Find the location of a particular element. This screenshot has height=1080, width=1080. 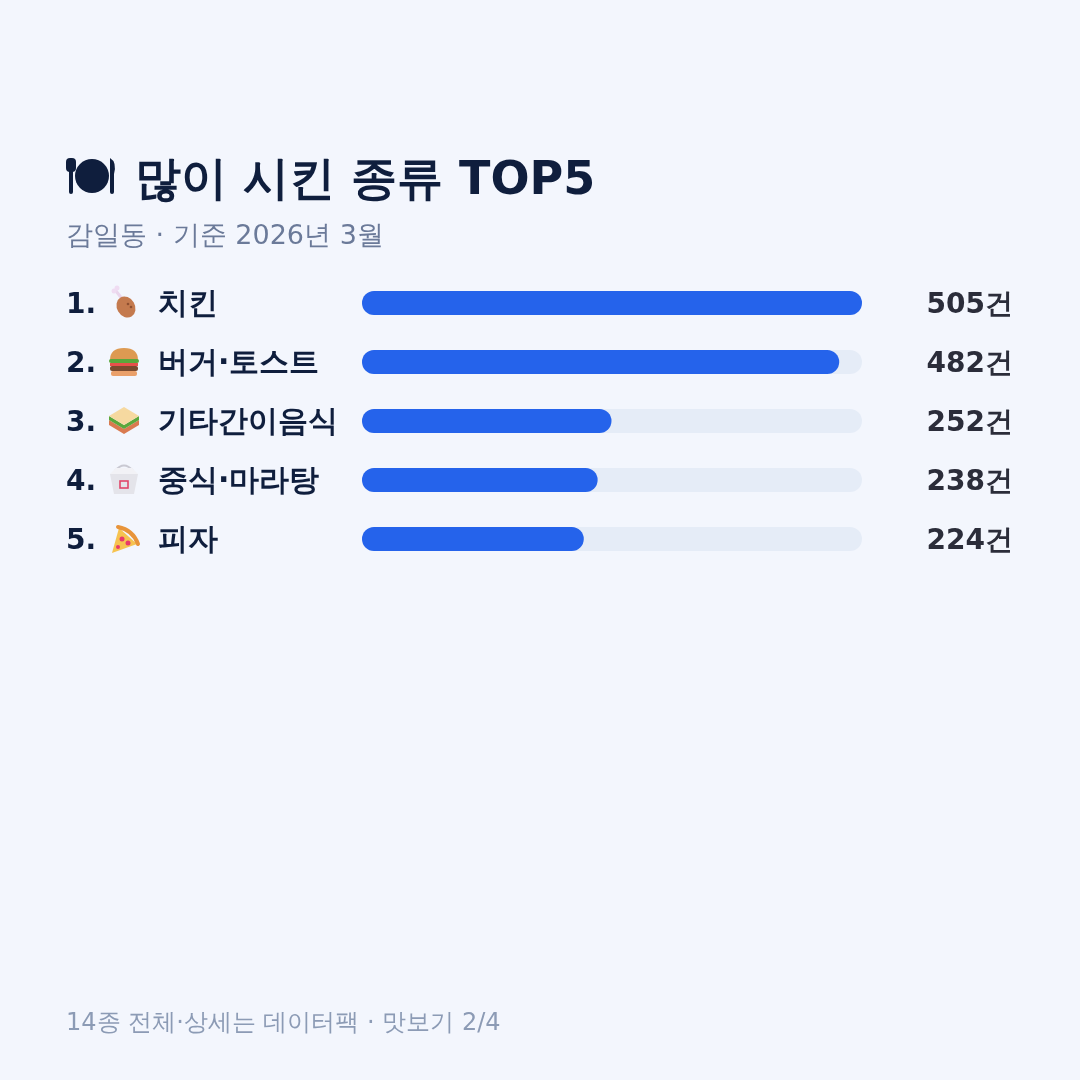

category-label: 3. 기타간이음식 is located at coordinates (202, 420).